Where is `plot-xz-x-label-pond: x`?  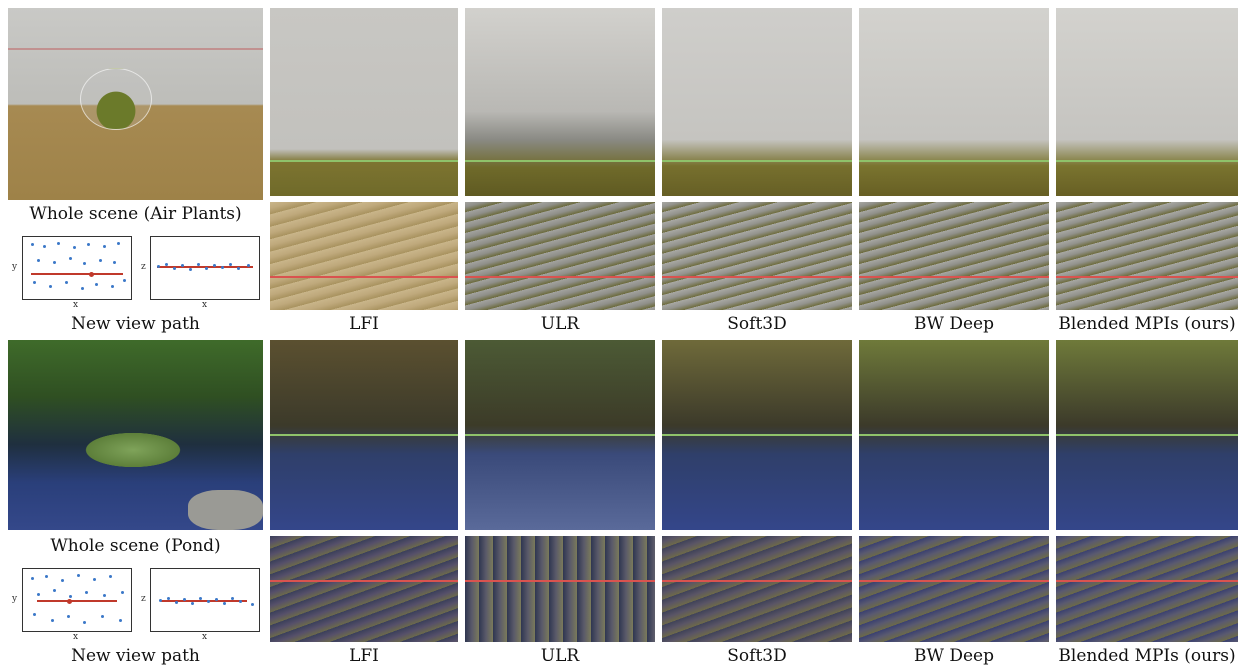 plot-xz-x-label-pond: x is located at coordinates (205, 637).